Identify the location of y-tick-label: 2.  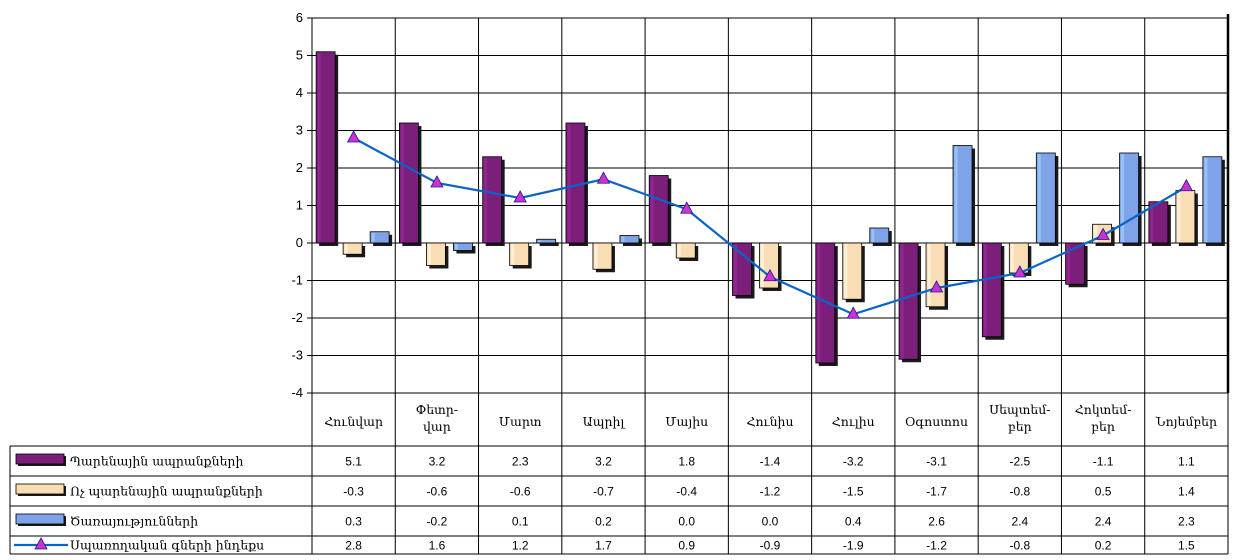
(299, 167).